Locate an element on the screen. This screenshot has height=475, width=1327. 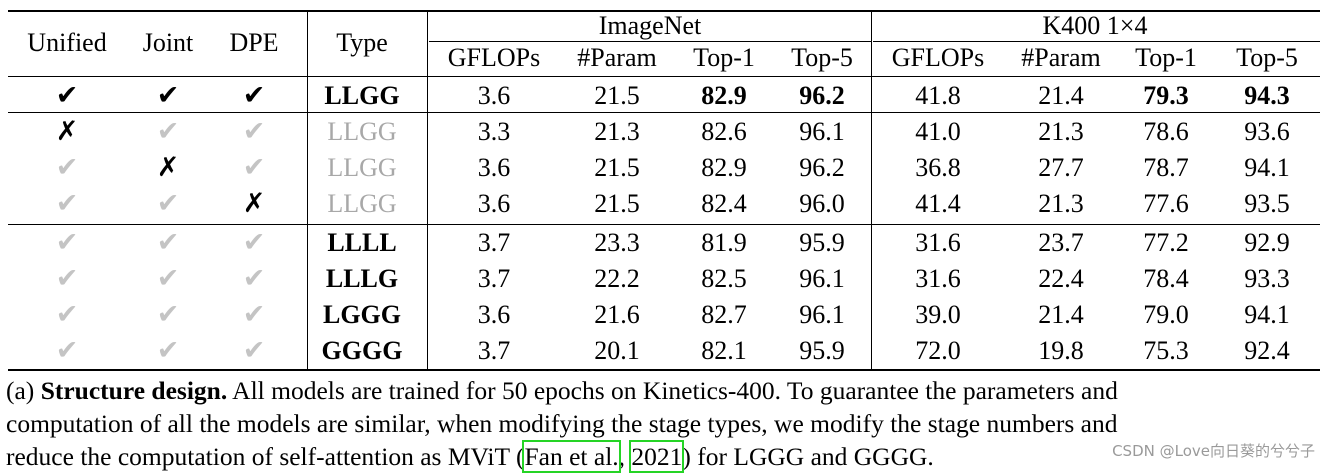
header-dpe: DPE is located at coordinates (254, 42).